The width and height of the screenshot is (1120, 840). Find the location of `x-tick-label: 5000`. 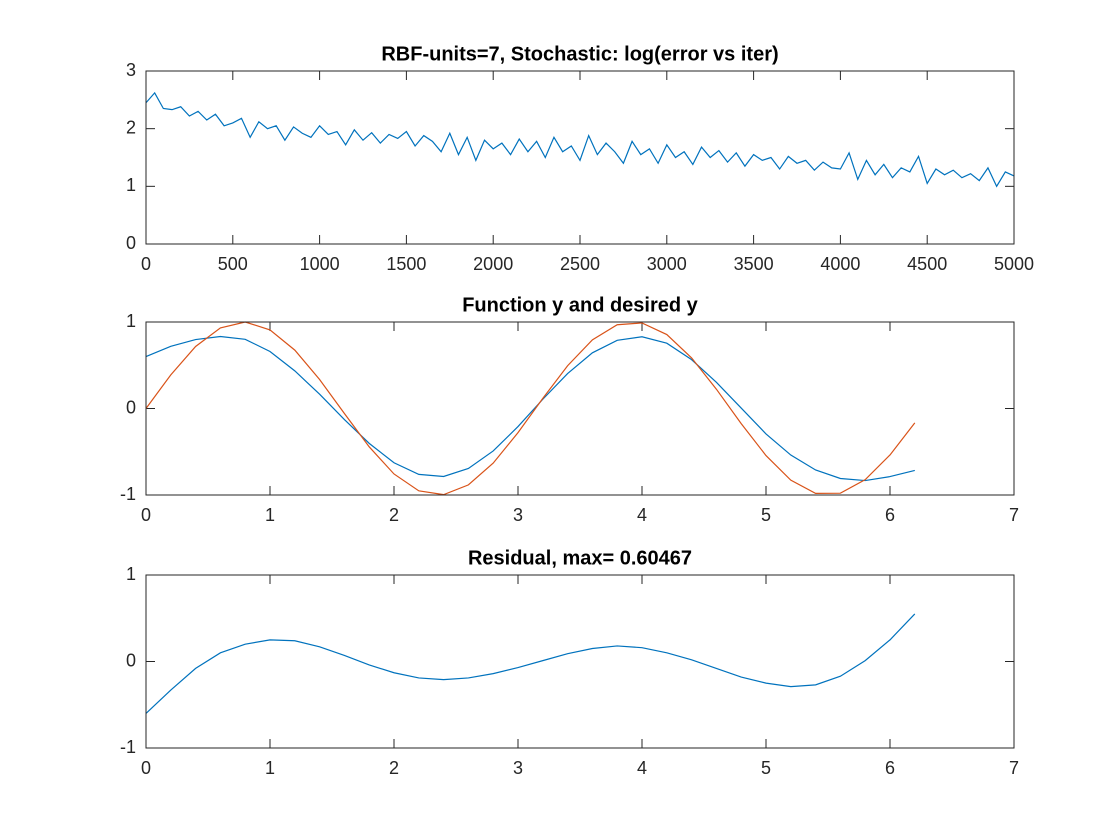

x-tick-label: 5000 is located at coordinates (1014, 264).